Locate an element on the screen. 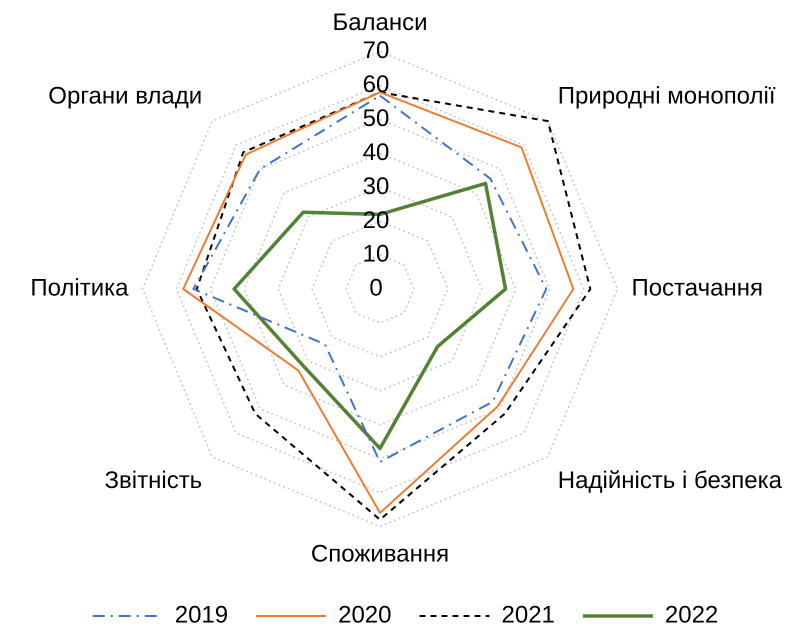 The width and height of the screenshot is (811, 642). y-tick-label: 40 is located at coordinates (376, 152).